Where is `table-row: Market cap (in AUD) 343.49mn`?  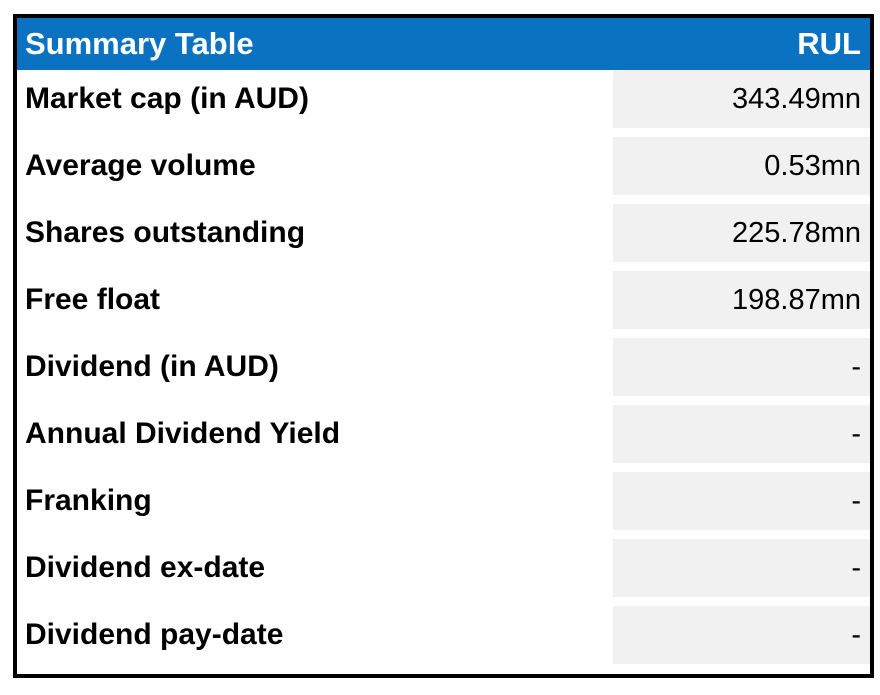 table-row: Market cap (in AUD) 343.49mn is located at coordinates (443, 103).